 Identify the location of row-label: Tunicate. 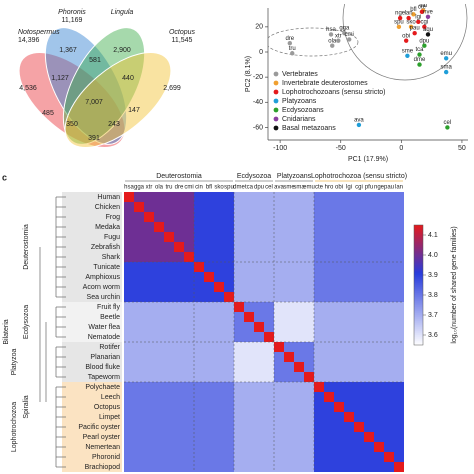
(106, 267).